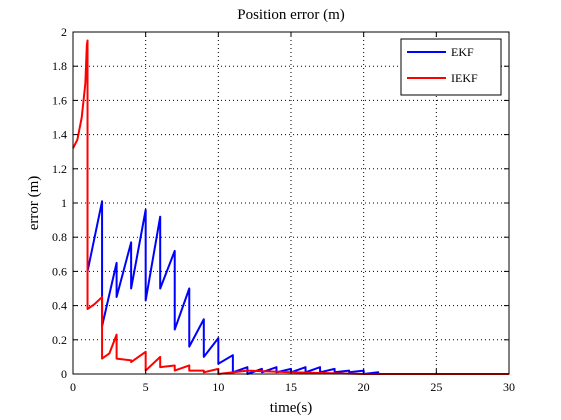  Describe the element at coordinates (73, 387) in the screenshot. I see `x-tick-label: 0` at that location.